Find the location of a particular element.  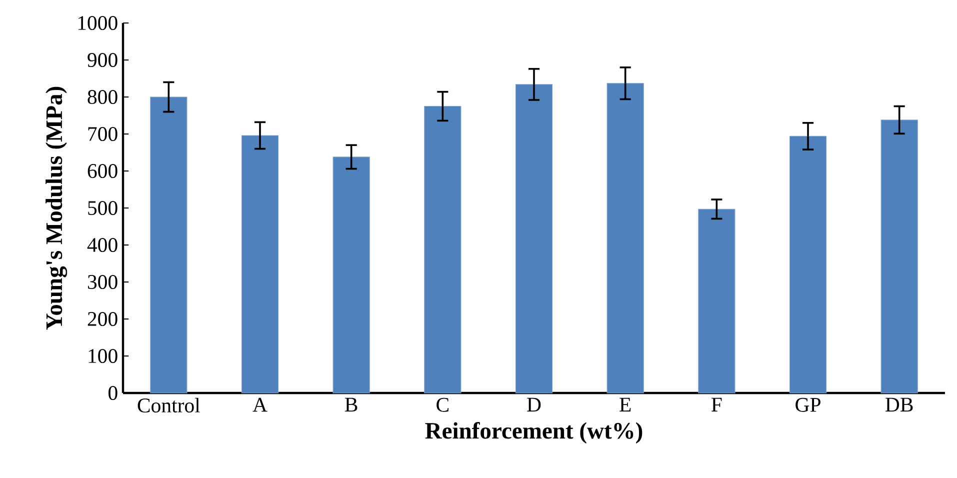

y-axis-title: Young's Modulus (MPa) is located at coordinates (57, 208).